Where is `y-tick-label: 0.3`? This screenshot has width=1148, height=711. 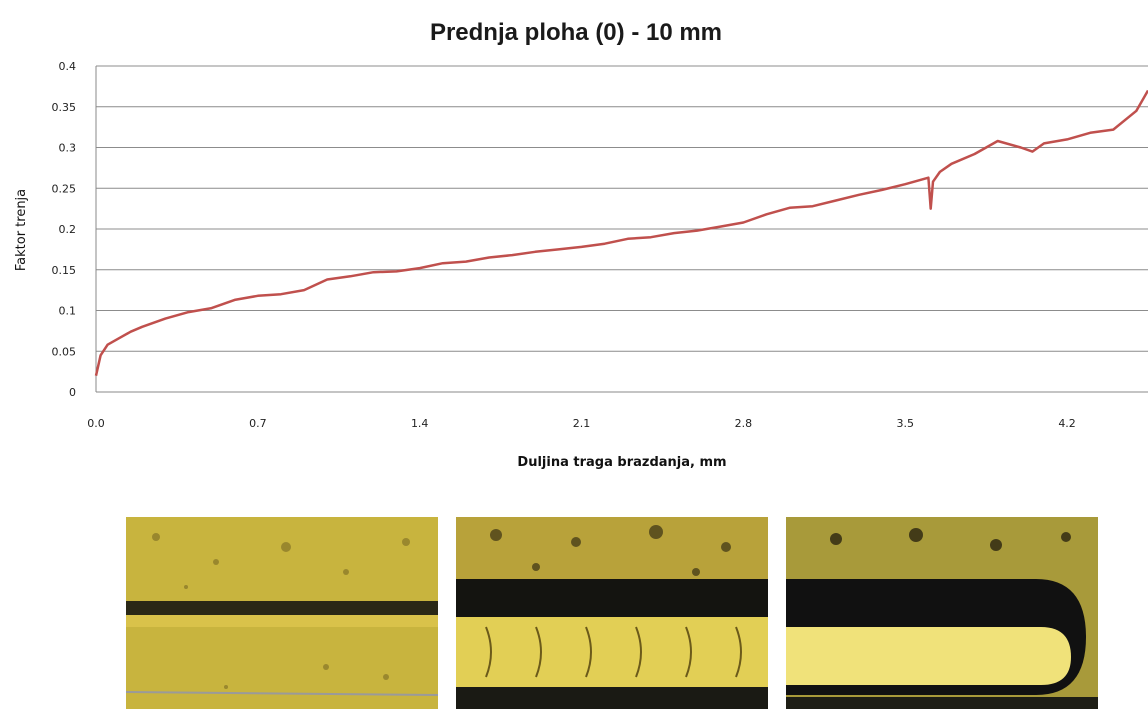
y-tick-label: 0.3 is located at coordinates (68, 148).